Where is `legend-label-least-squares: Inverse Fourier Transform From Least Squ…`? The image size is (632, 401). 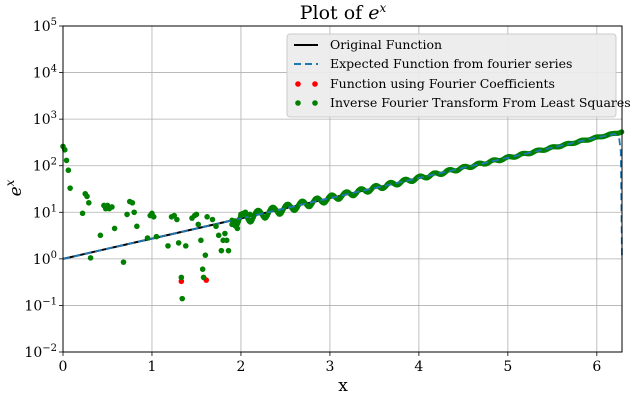
legend-label-least-squares: Inverse Fourier Transform From Least Squ… is located at coordinates (480, 102).